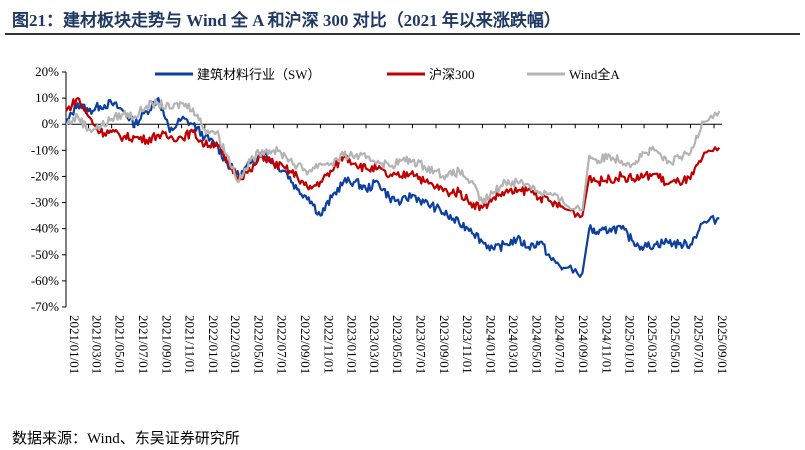  Describe the element at coordinates (190, 344) in the screenshot. I see `x-tick-label: 2021/11/01` at that location.